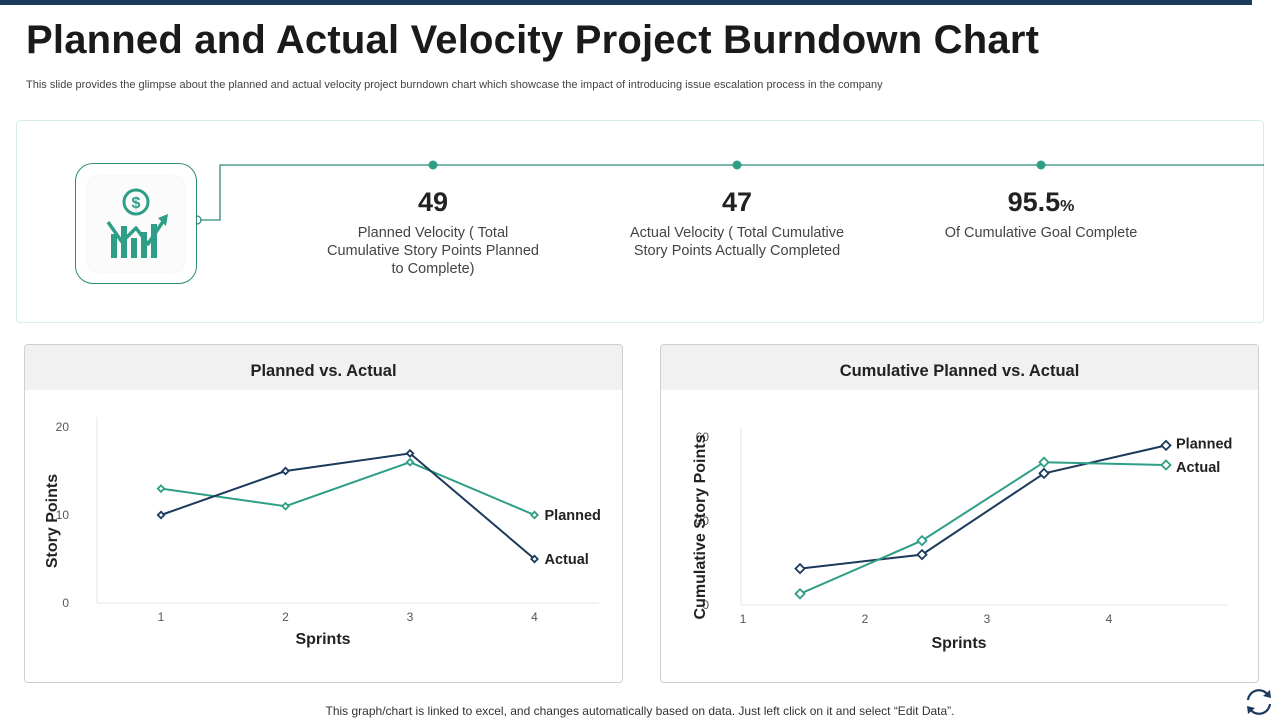 The image size is (1280, 720). Describe the element at coordinates (63, 427) in the screenshot. I see `y-tick-label: 20` at that location.